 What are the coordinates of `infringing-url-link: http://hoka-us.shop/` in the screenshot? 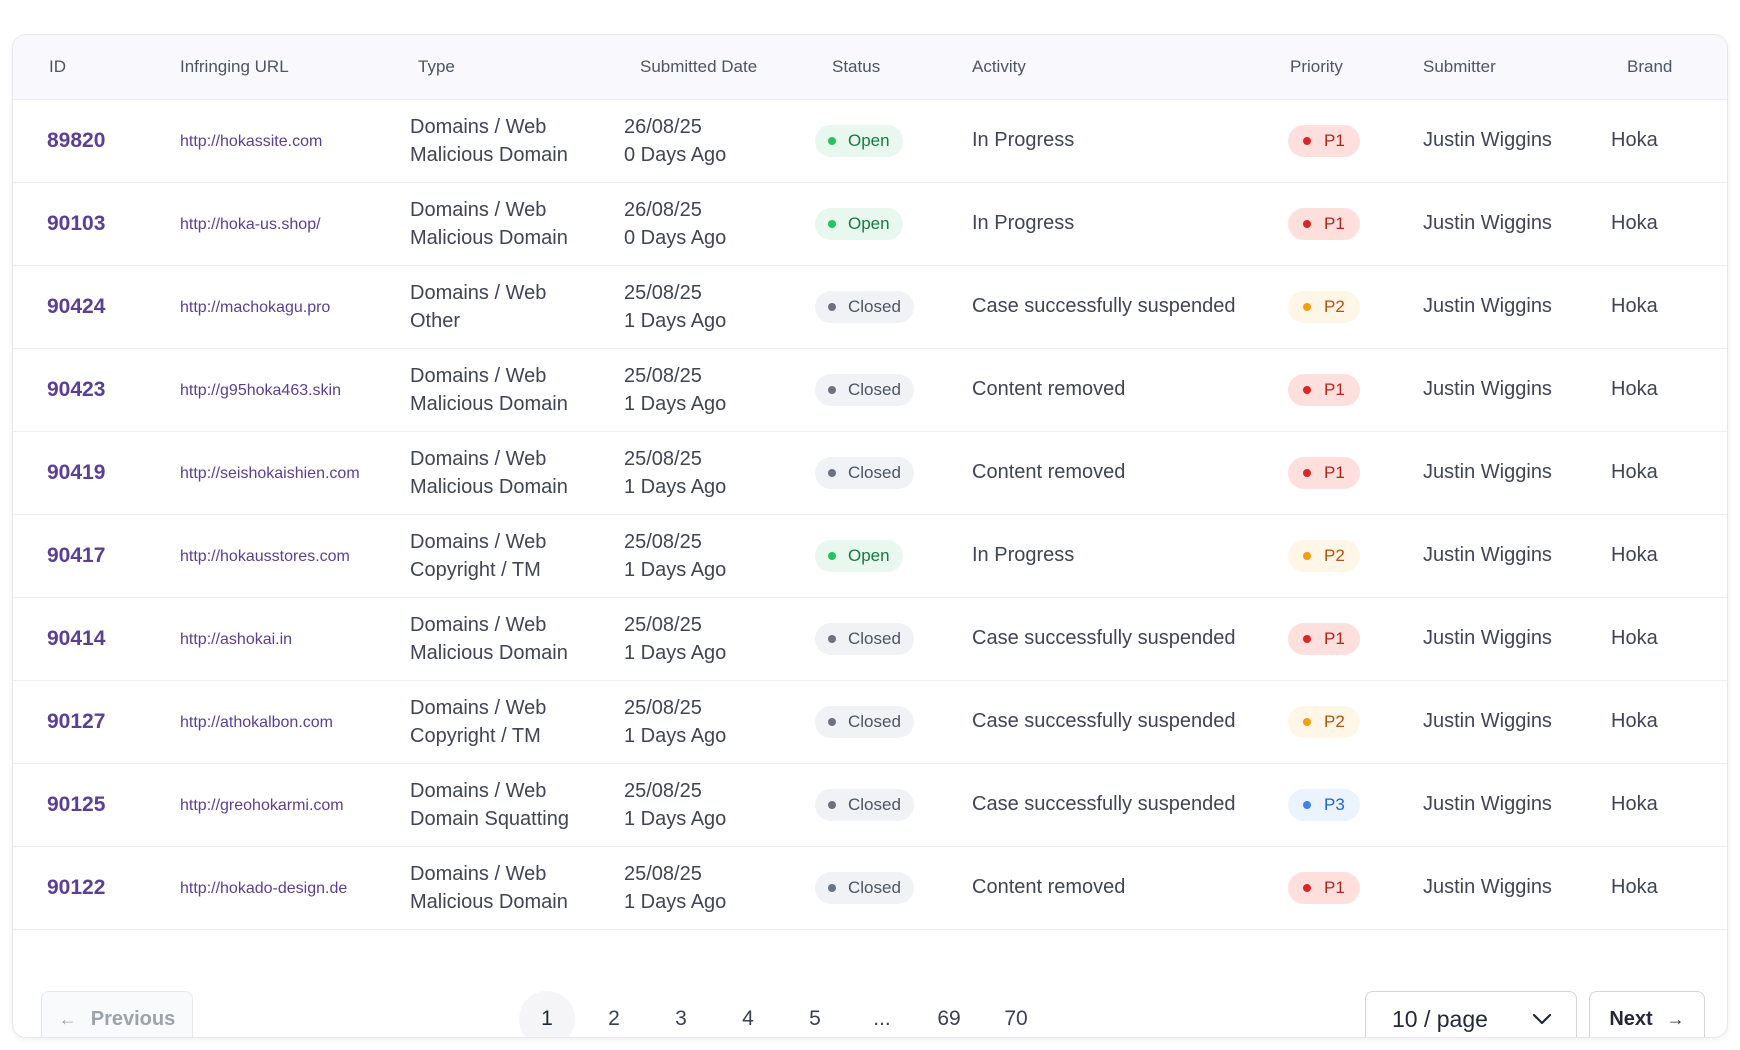 It's located at (250, 224).